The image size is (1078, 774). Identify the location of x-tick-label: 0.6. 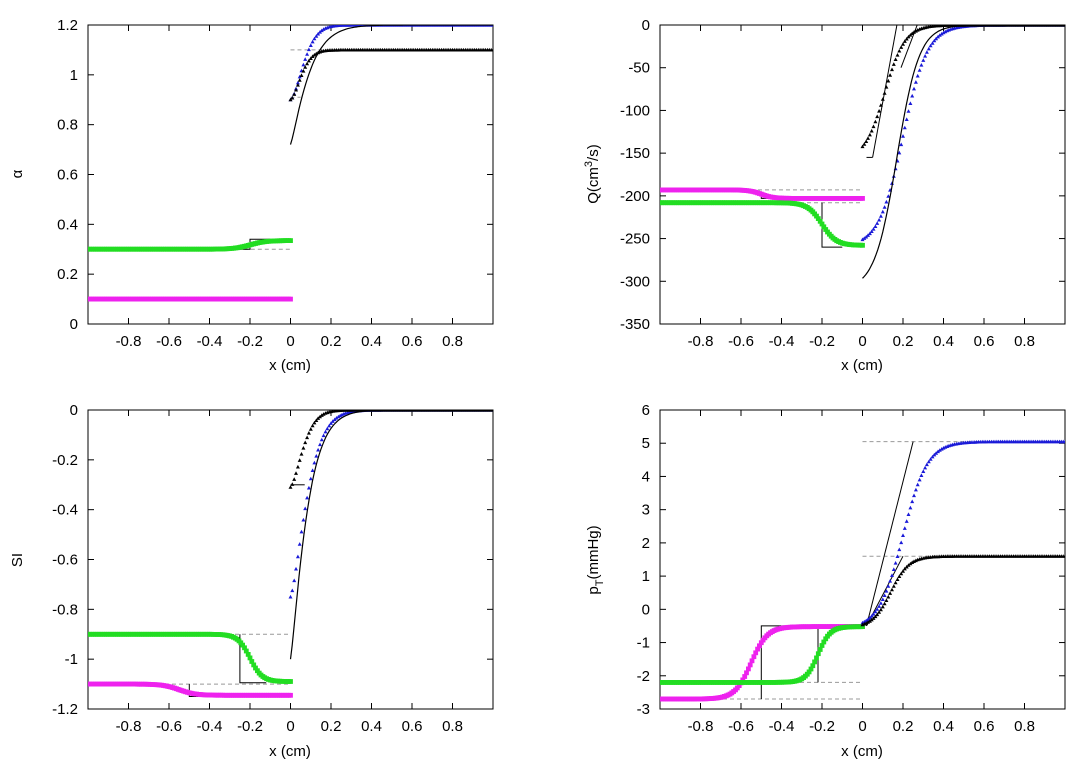
(984, 726).